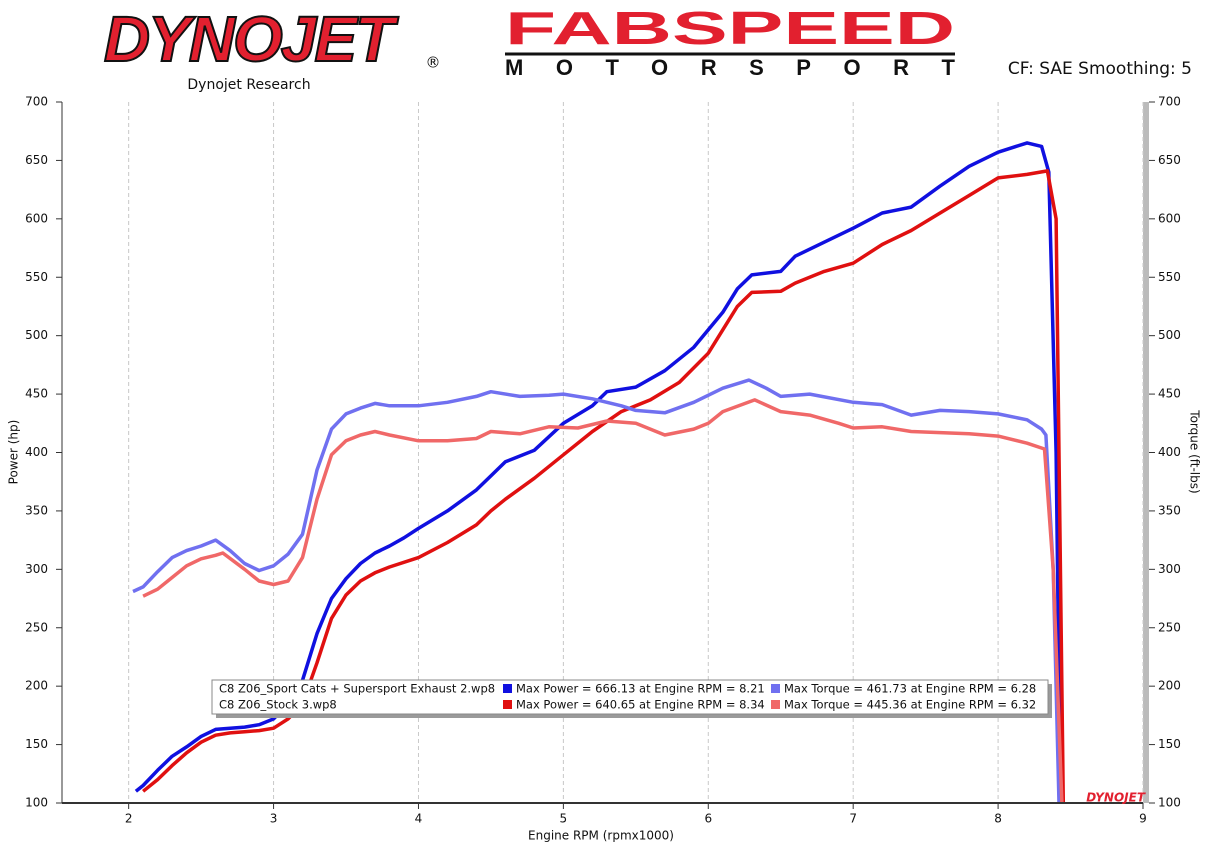 The height and width of the screenshot is (855, 1214). Describe the element at coordinates (910, 705) in the screenshot. I see `legend-torque: Max Torque = 445.36 at Engine RPM = 6.32` at that location.